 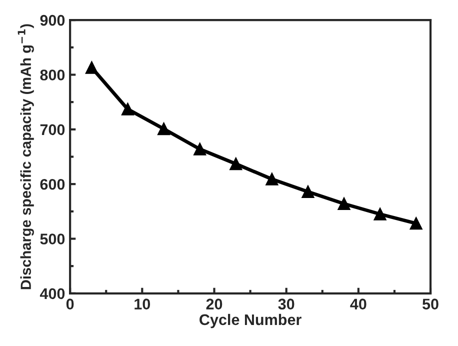 What do you see at coordinates (214, 304) in the screenshot?
I see `x-tick-label: 20` at bounding box center [214, 304].